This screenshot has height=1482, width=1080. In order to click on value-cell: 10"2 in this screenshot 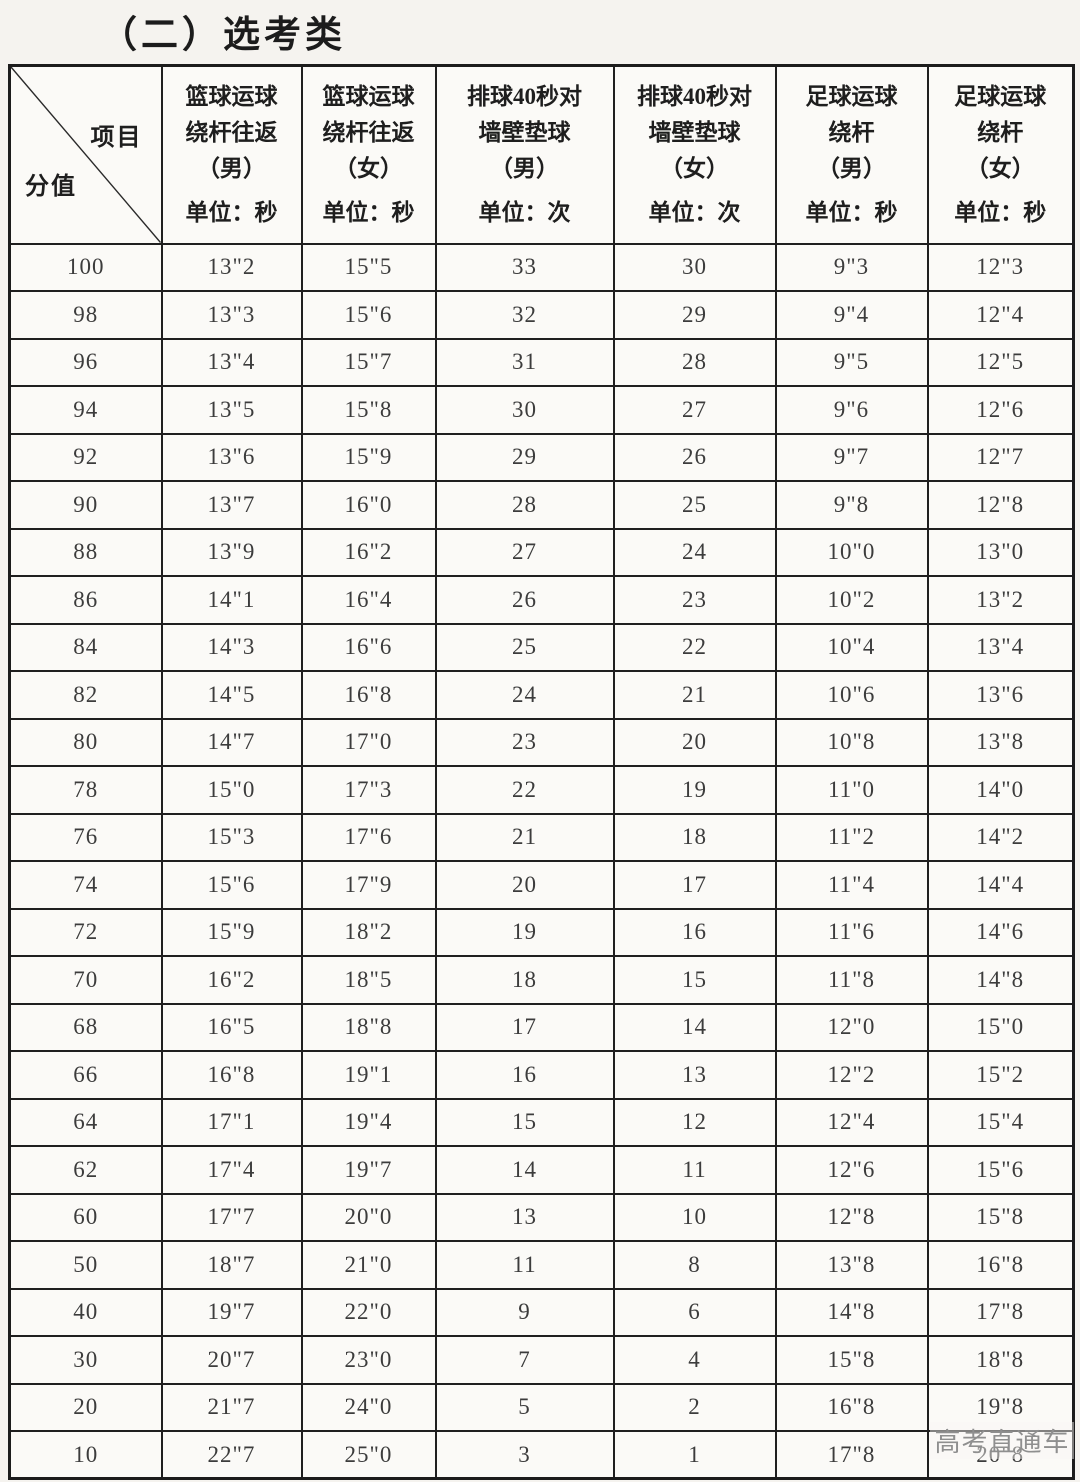, I will do `click(851, 600)`.